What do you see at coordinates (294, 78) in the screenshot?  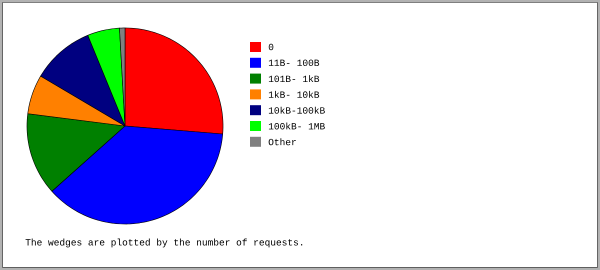 I see `legend-label: 101B- 1kB` at bounding box center [294, 78].